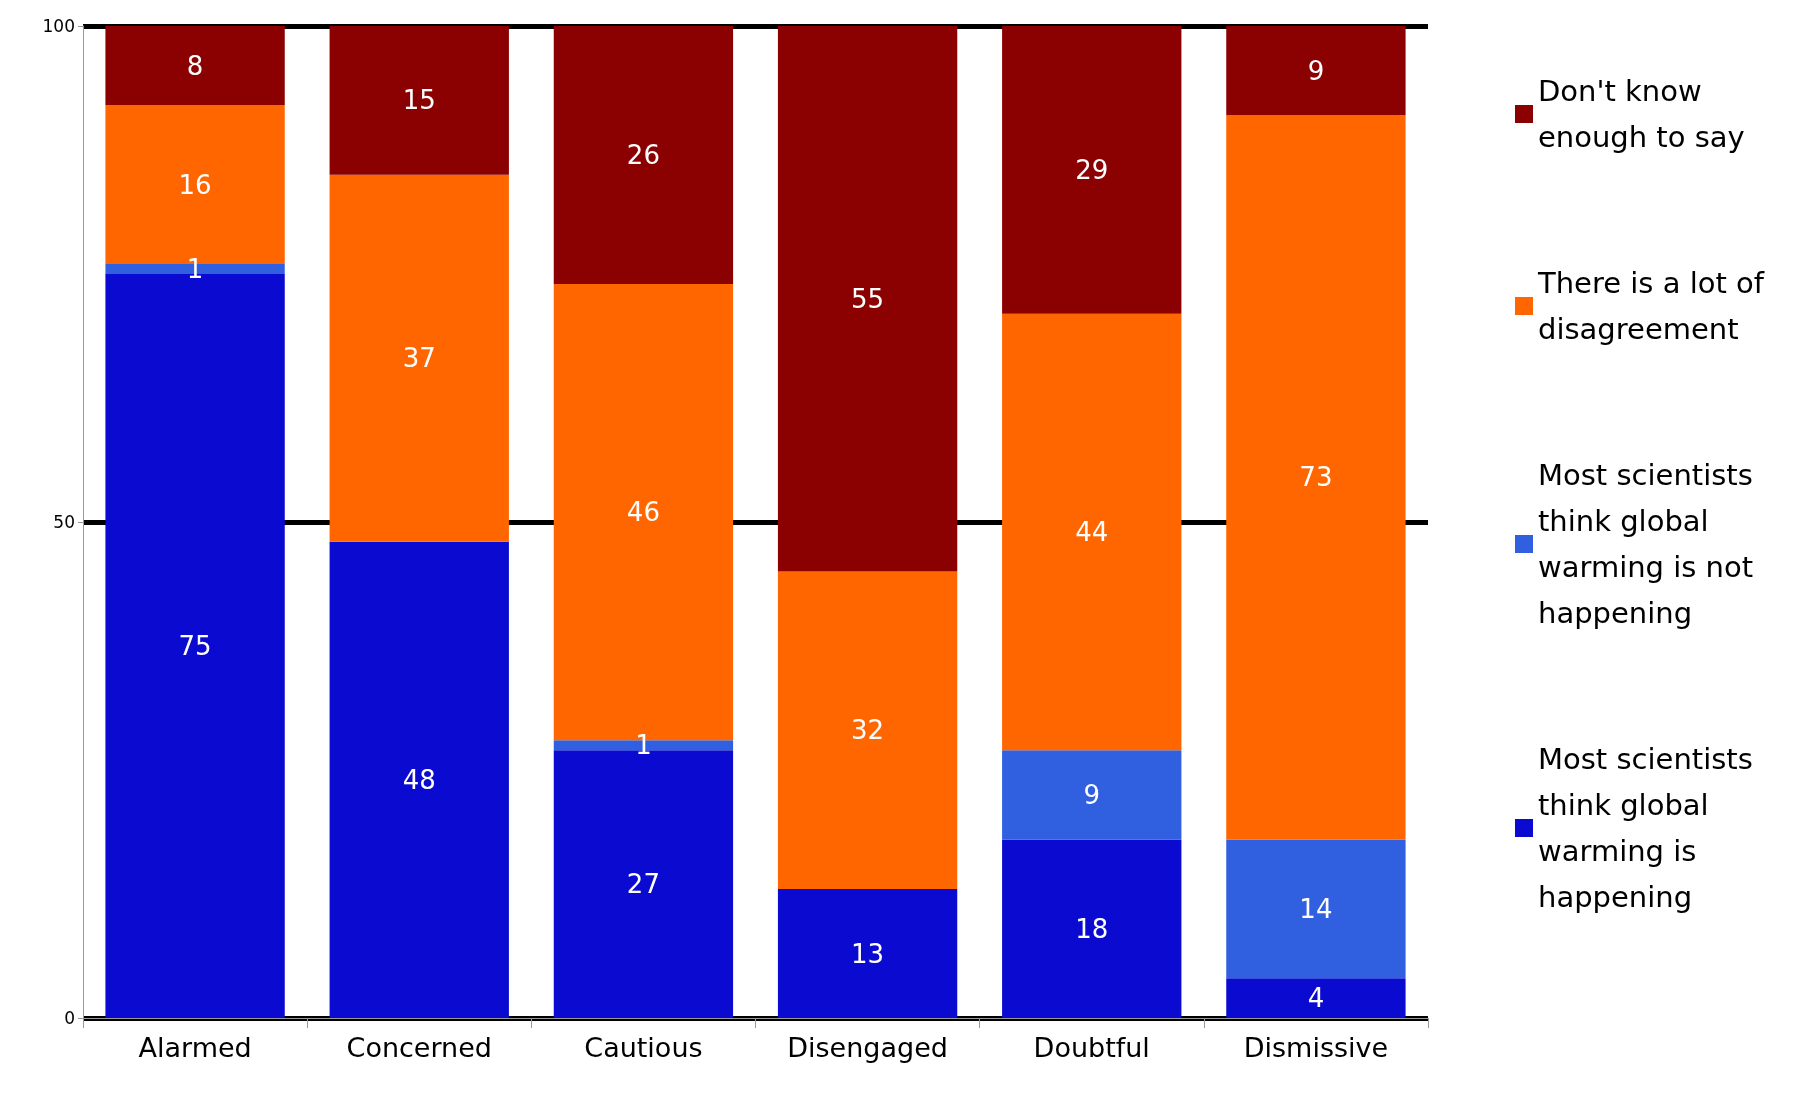 The image size is (1814, 1110). I want to click on data-label: 27, so click(643, 884).